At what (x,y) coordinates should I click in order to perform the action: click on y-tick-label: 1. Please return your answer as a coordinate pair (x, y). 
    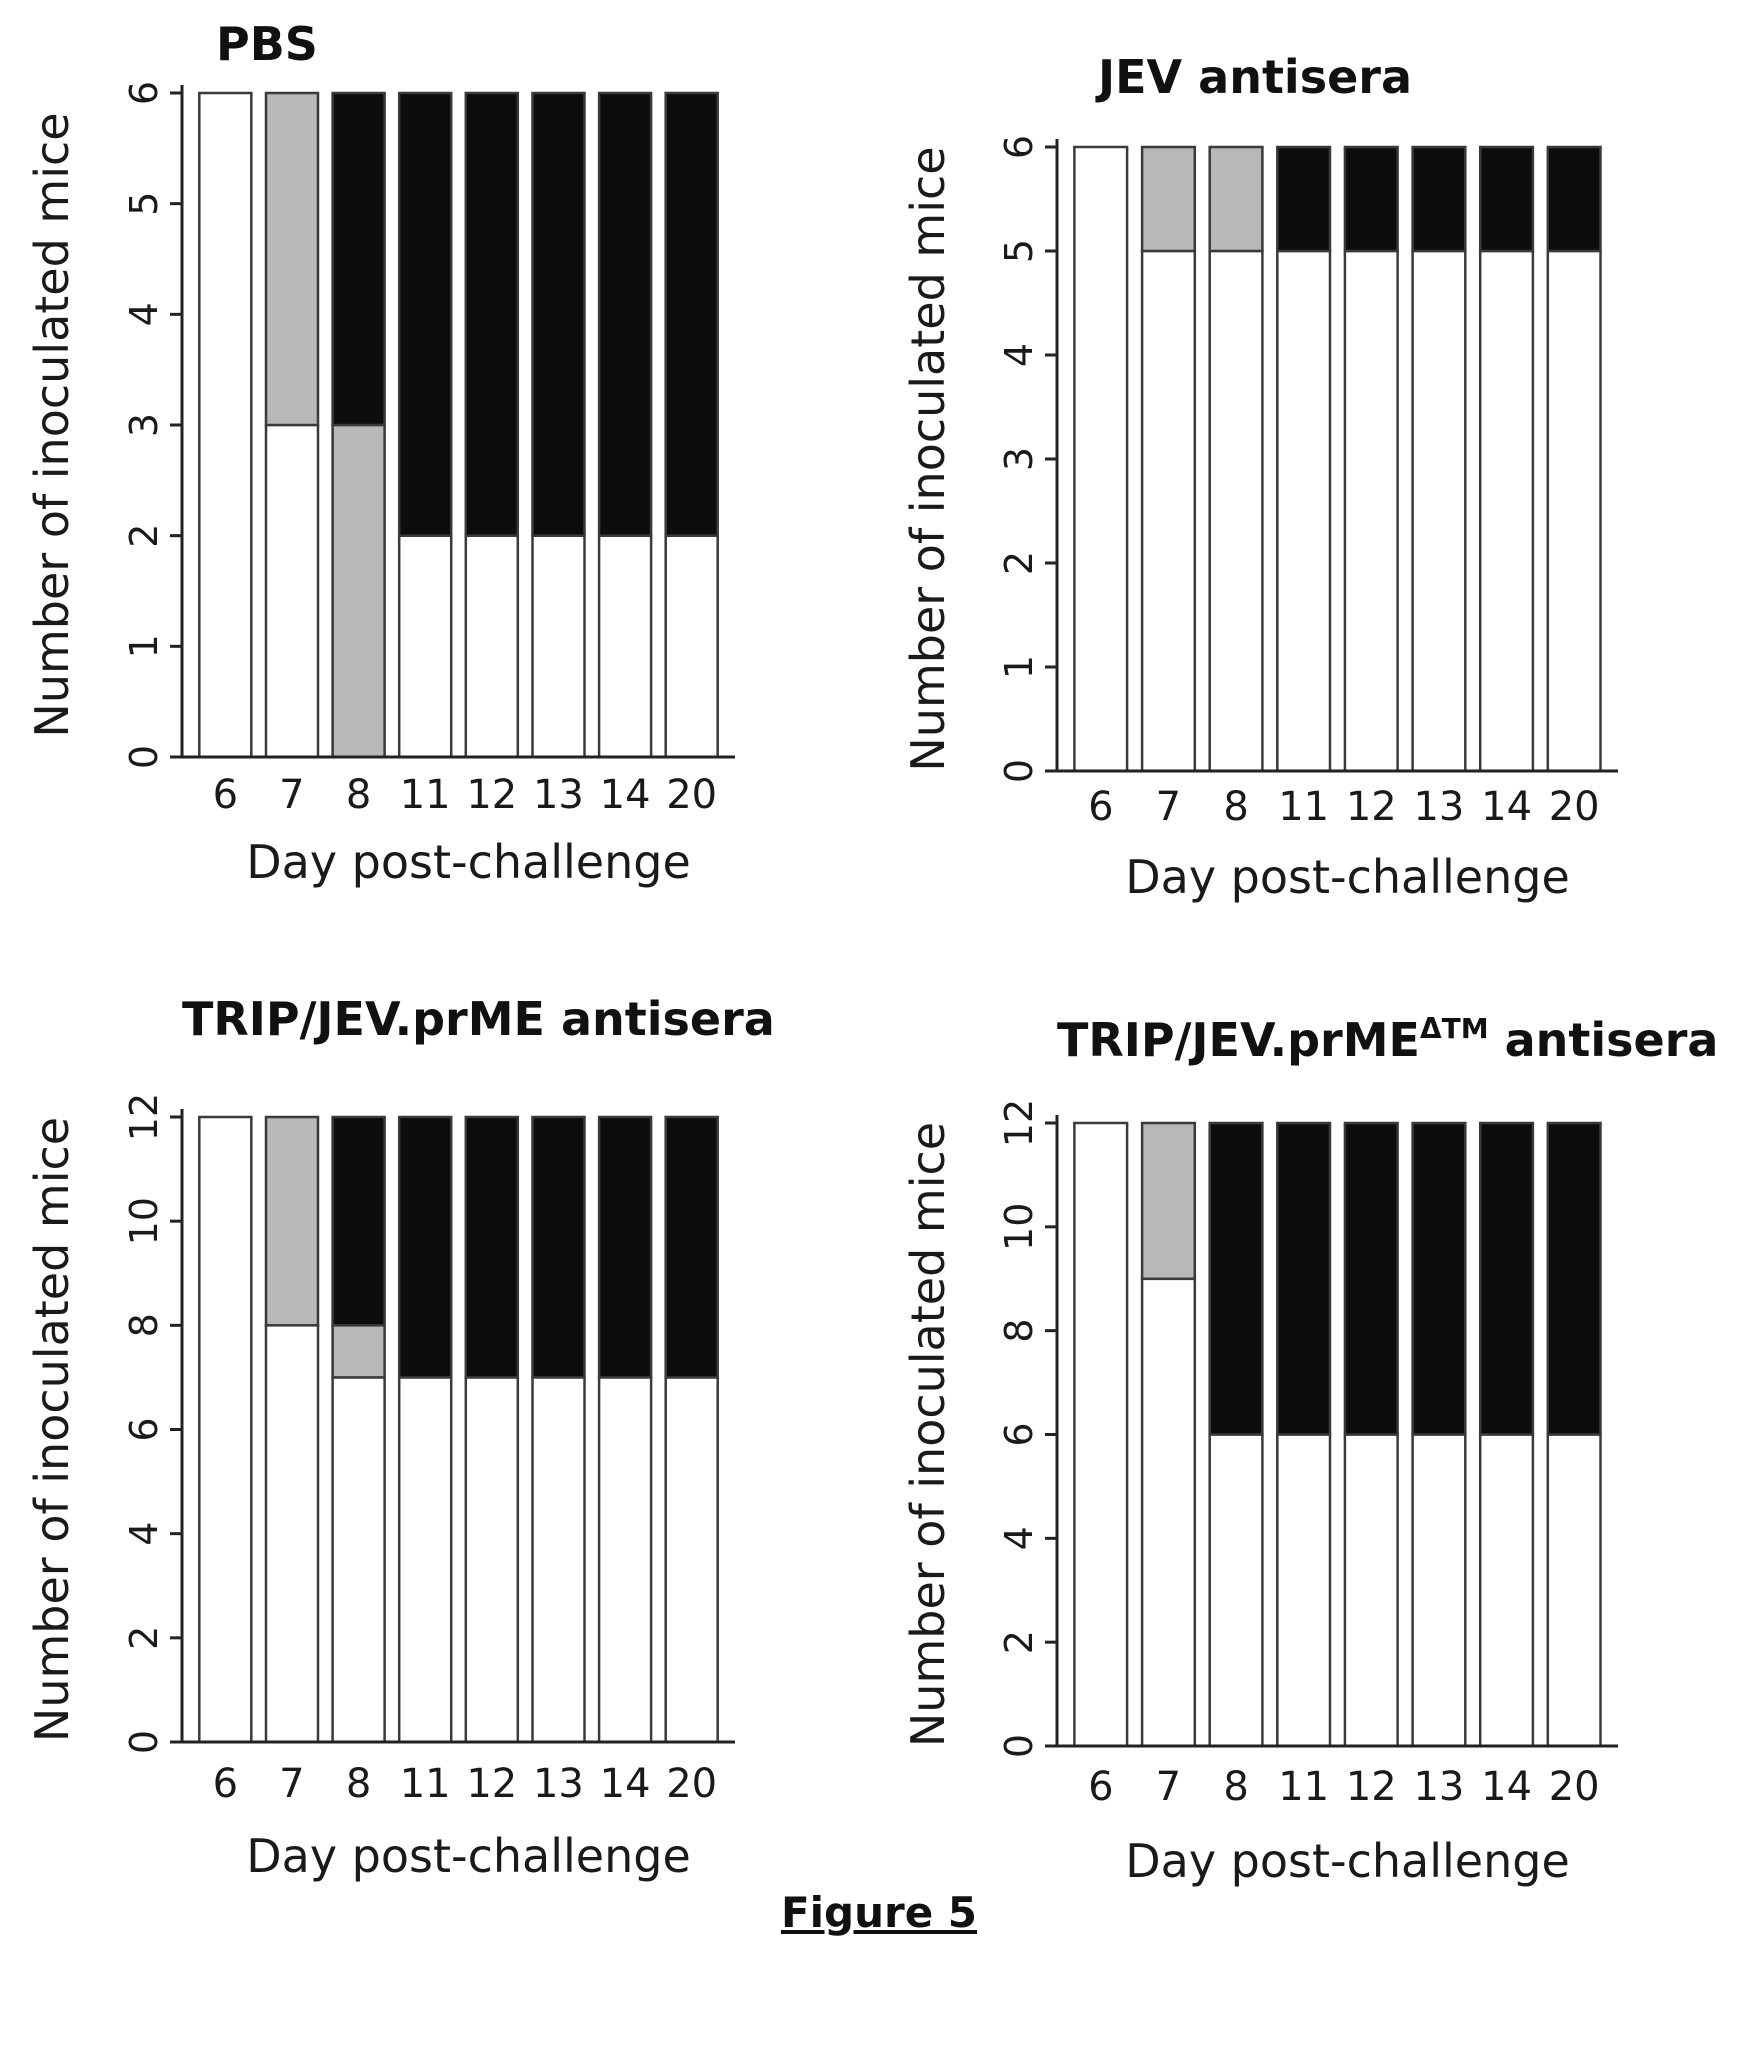
    Looking at the image, I should click on (144, 646).